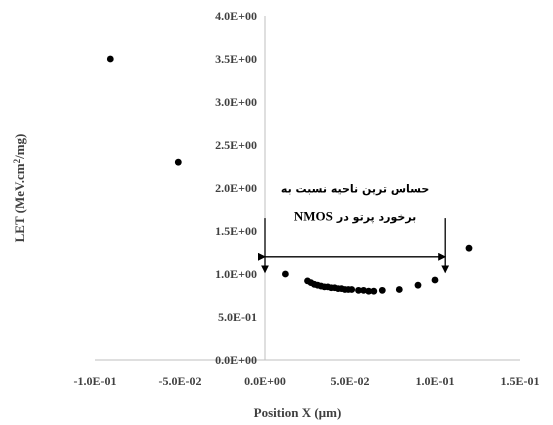  Describe the element at coordinates (236, 59) in the screenshot. I see `y-tick-label: 3.5E+00` at that location.